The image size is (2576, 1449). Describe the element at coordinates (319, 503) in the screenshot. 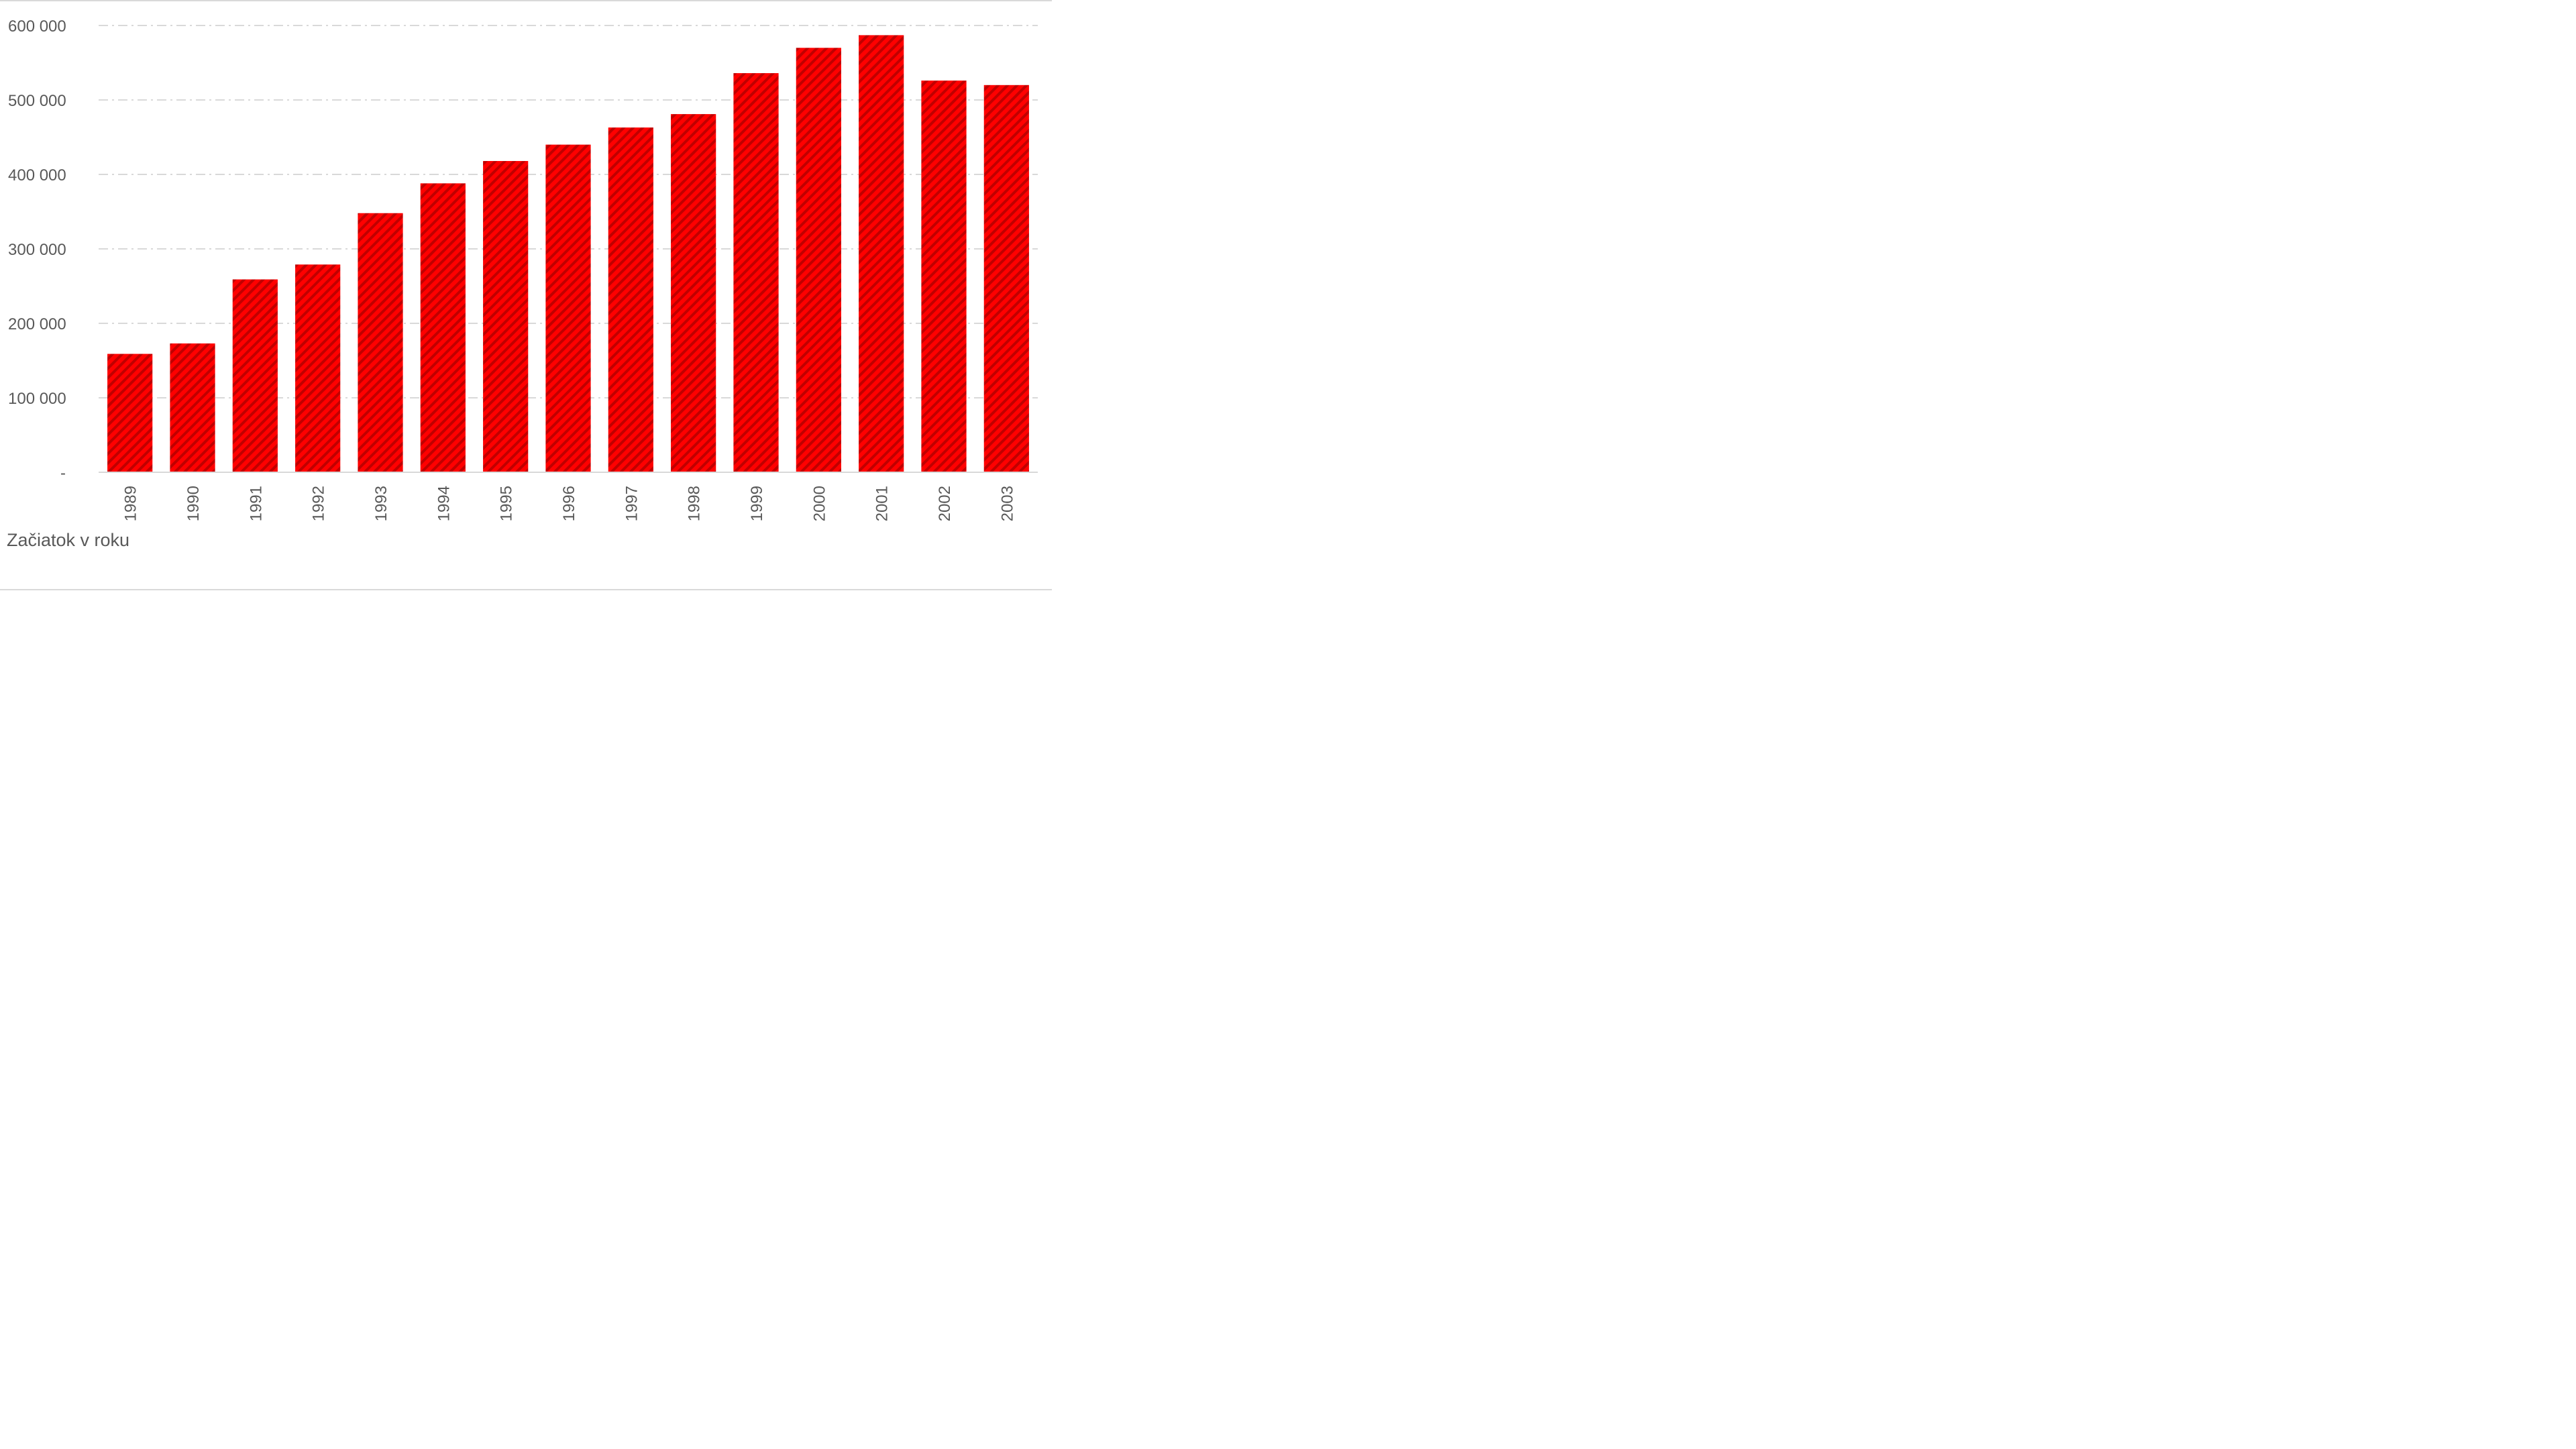

I see `x-tick-label: 1992` at that location.